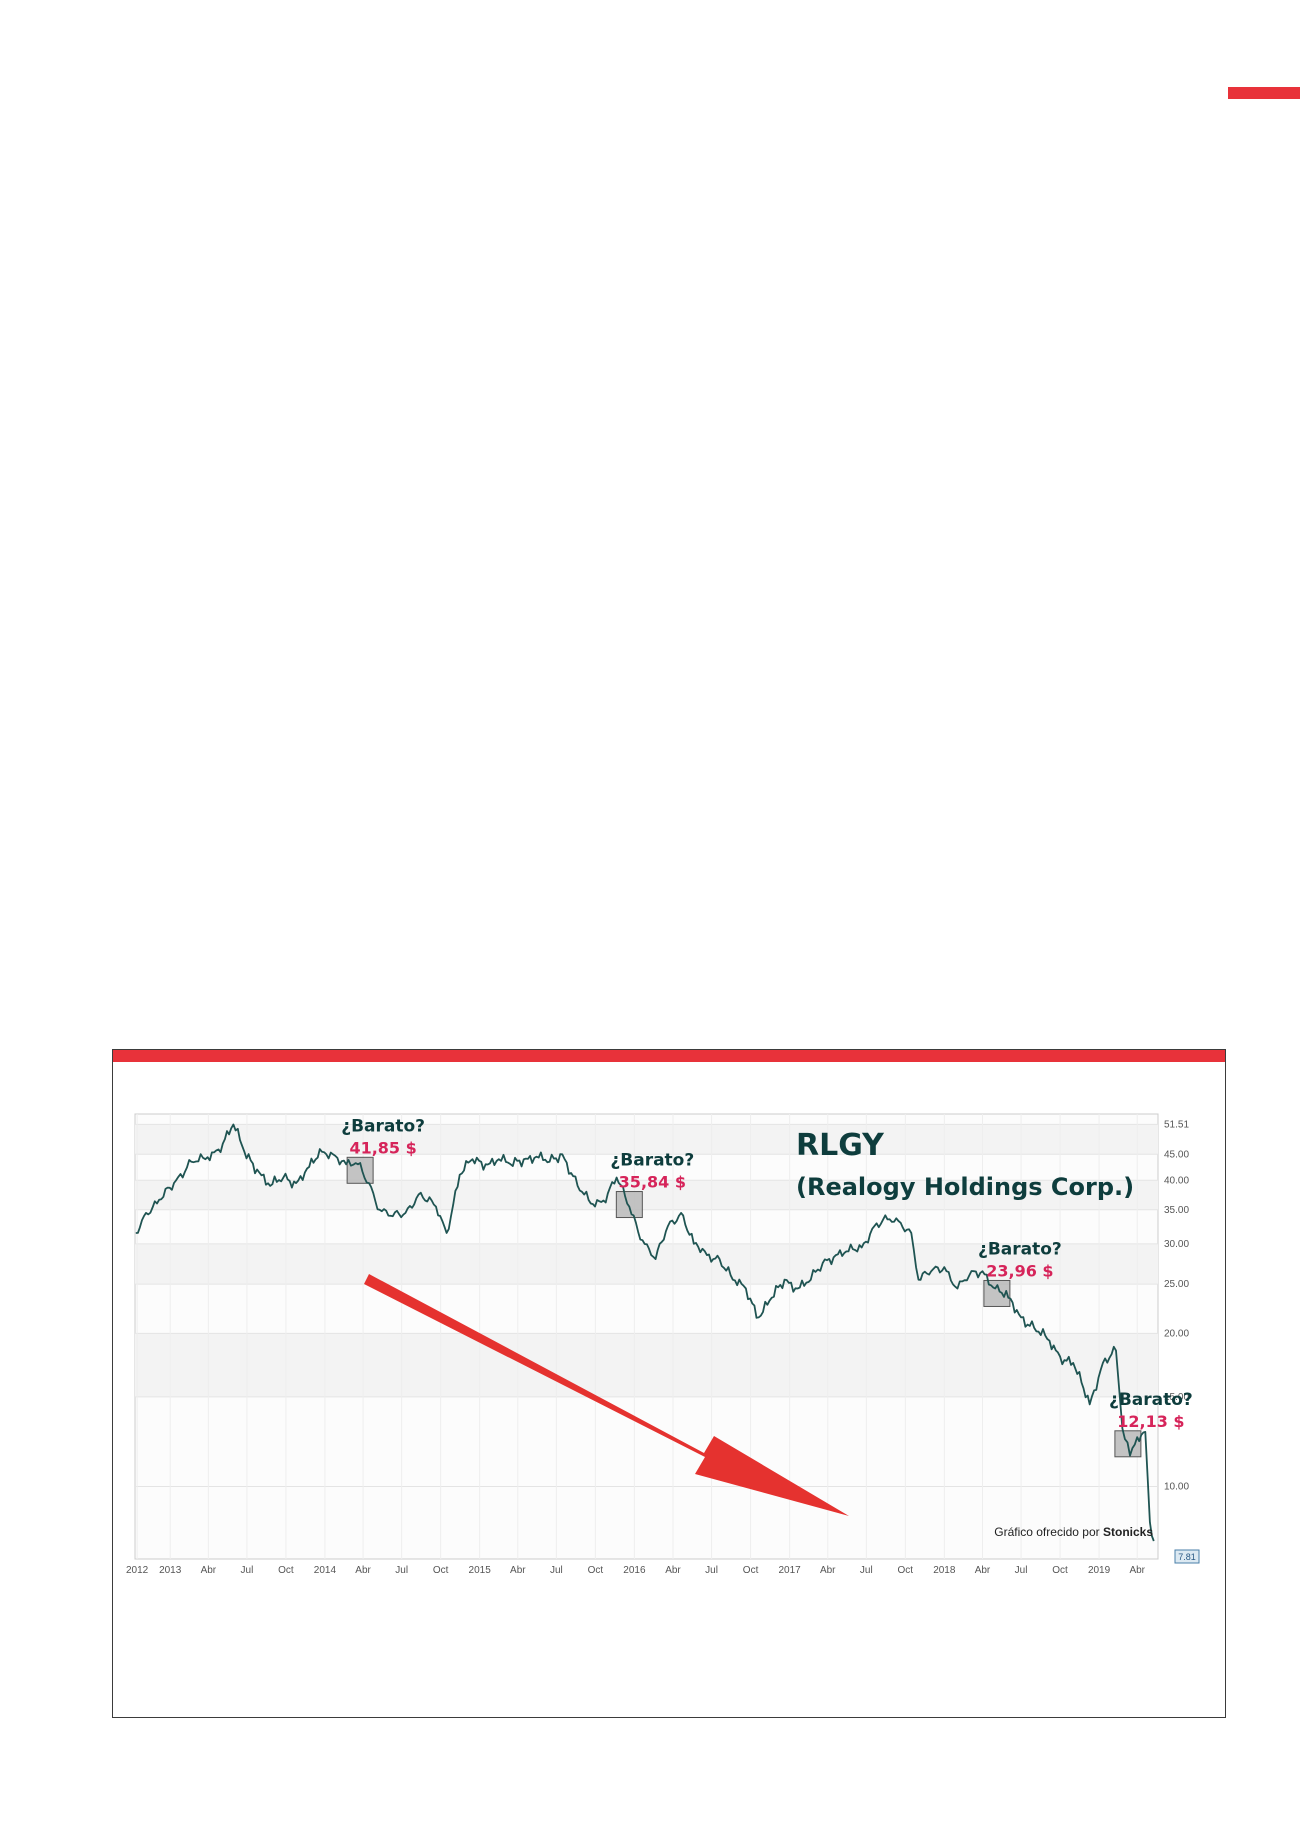 This screenshot has width=1300, height=1839. I want to click on annotation-price: 23,96 $, so click(1019, 1270).